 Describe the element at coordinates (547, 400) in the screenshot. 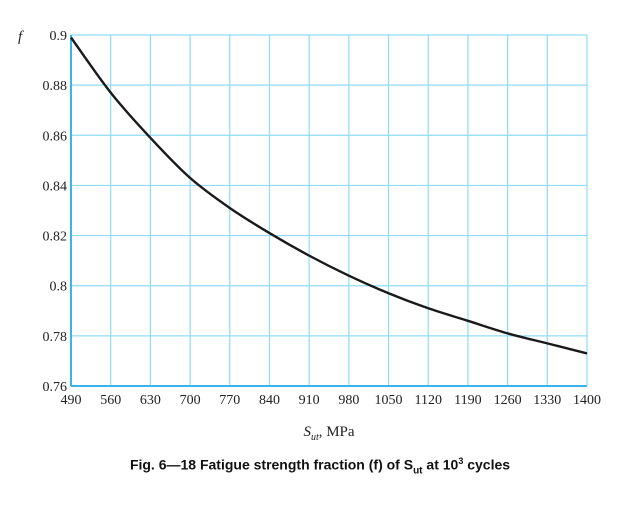

I see `x-tick-label: 1330` at that location.